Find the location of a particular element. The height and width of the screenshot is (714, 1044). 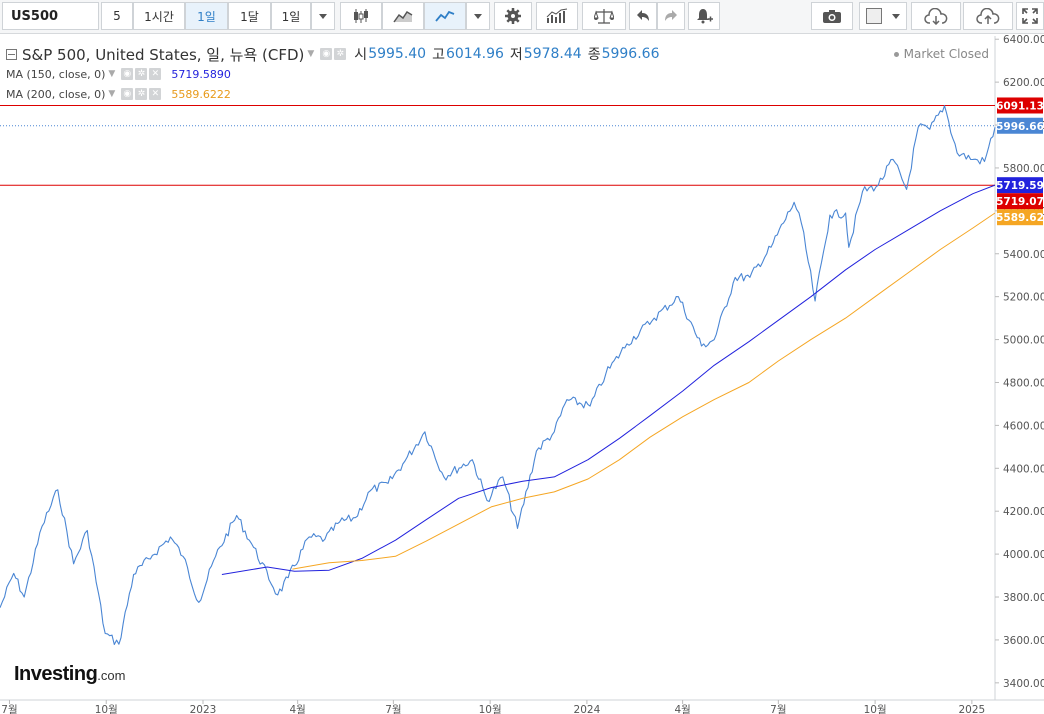

undo-button is located at coordinates (643, 16).